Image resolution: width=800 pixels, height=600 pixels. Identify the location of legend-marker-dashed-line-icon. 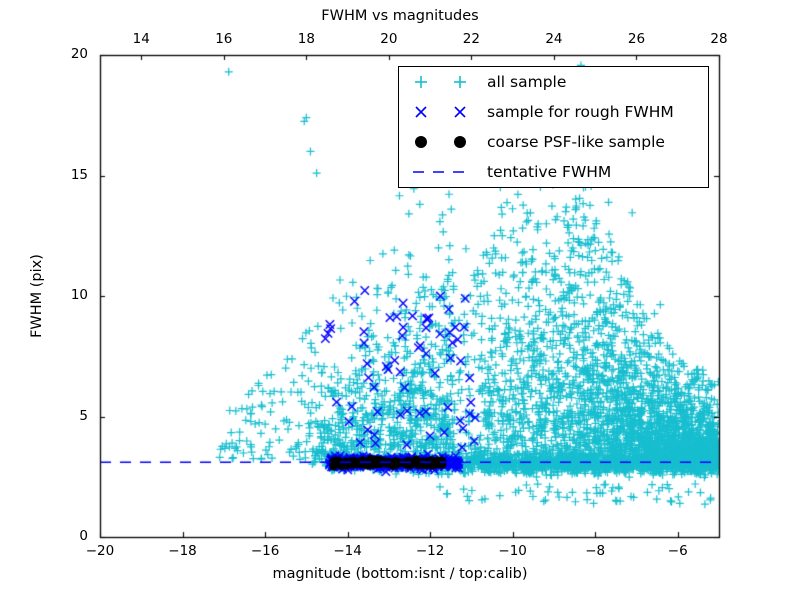
(443, 172).